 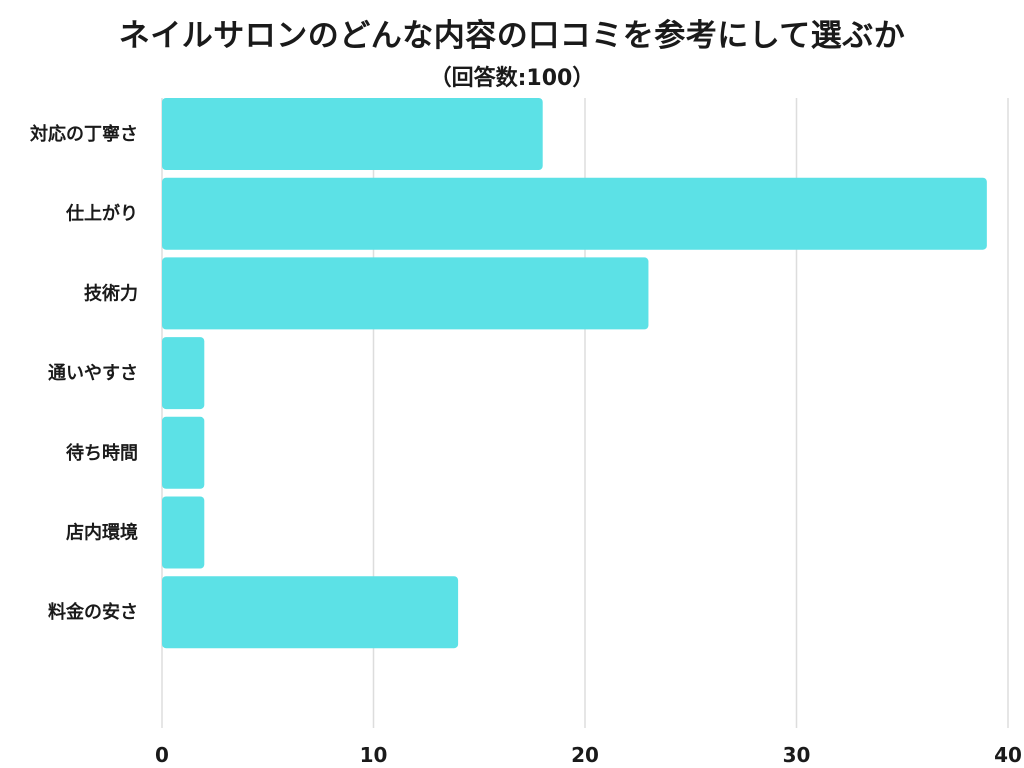 What do you see at coordinates (1008, 755) in the screenshot?
I see `x-tick-label: 40` at bounding box center [1008, 755].